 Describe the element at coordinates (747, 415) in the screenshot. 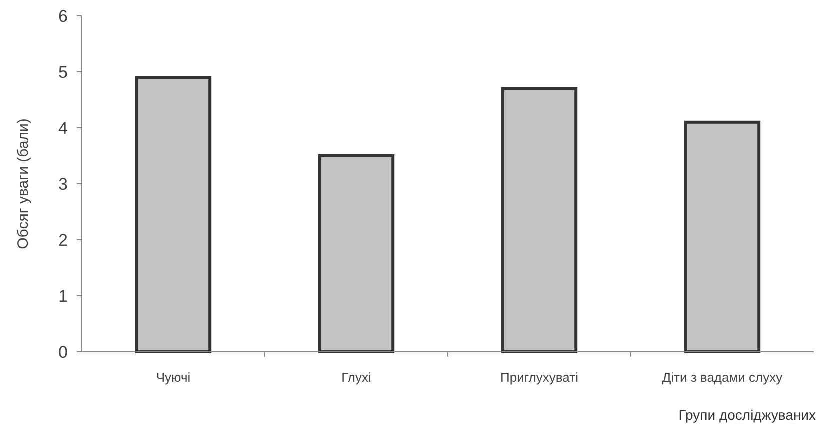

I see `x-axis-title: Групи досліджуваних` at that location.